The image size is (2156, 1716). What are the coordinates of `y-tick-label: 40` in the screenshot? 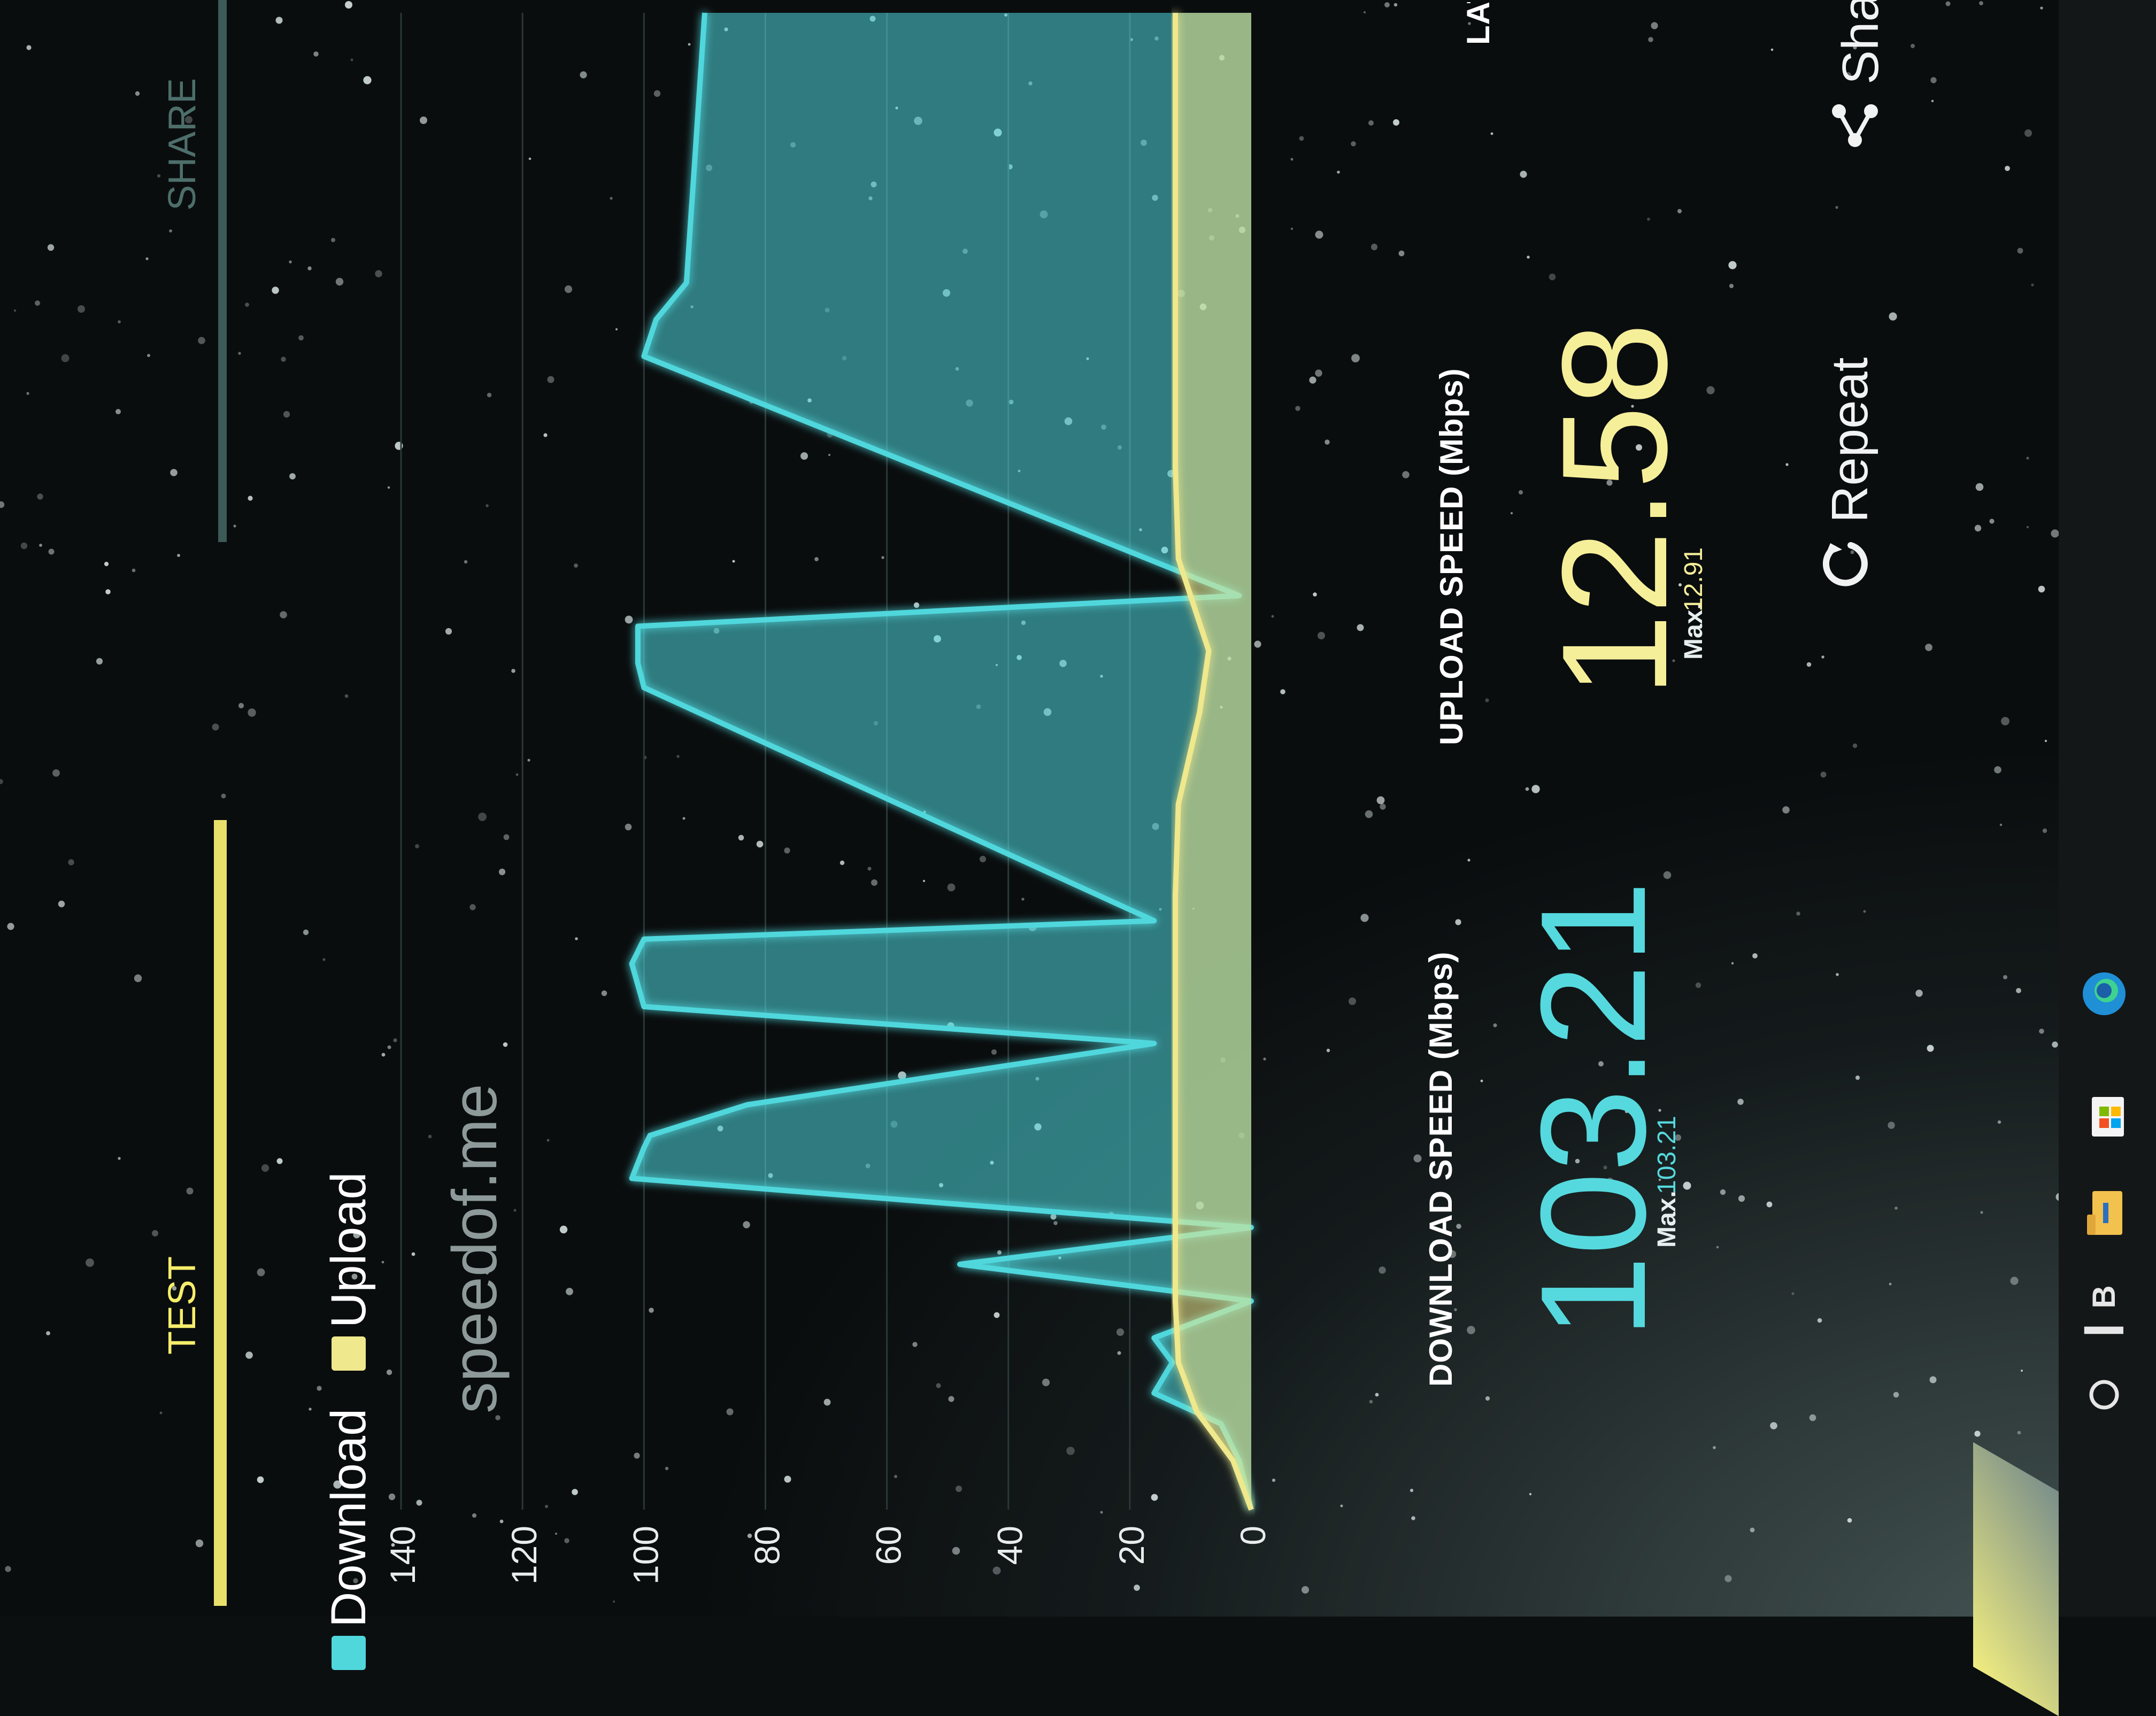 It's located at (1010, 1545).